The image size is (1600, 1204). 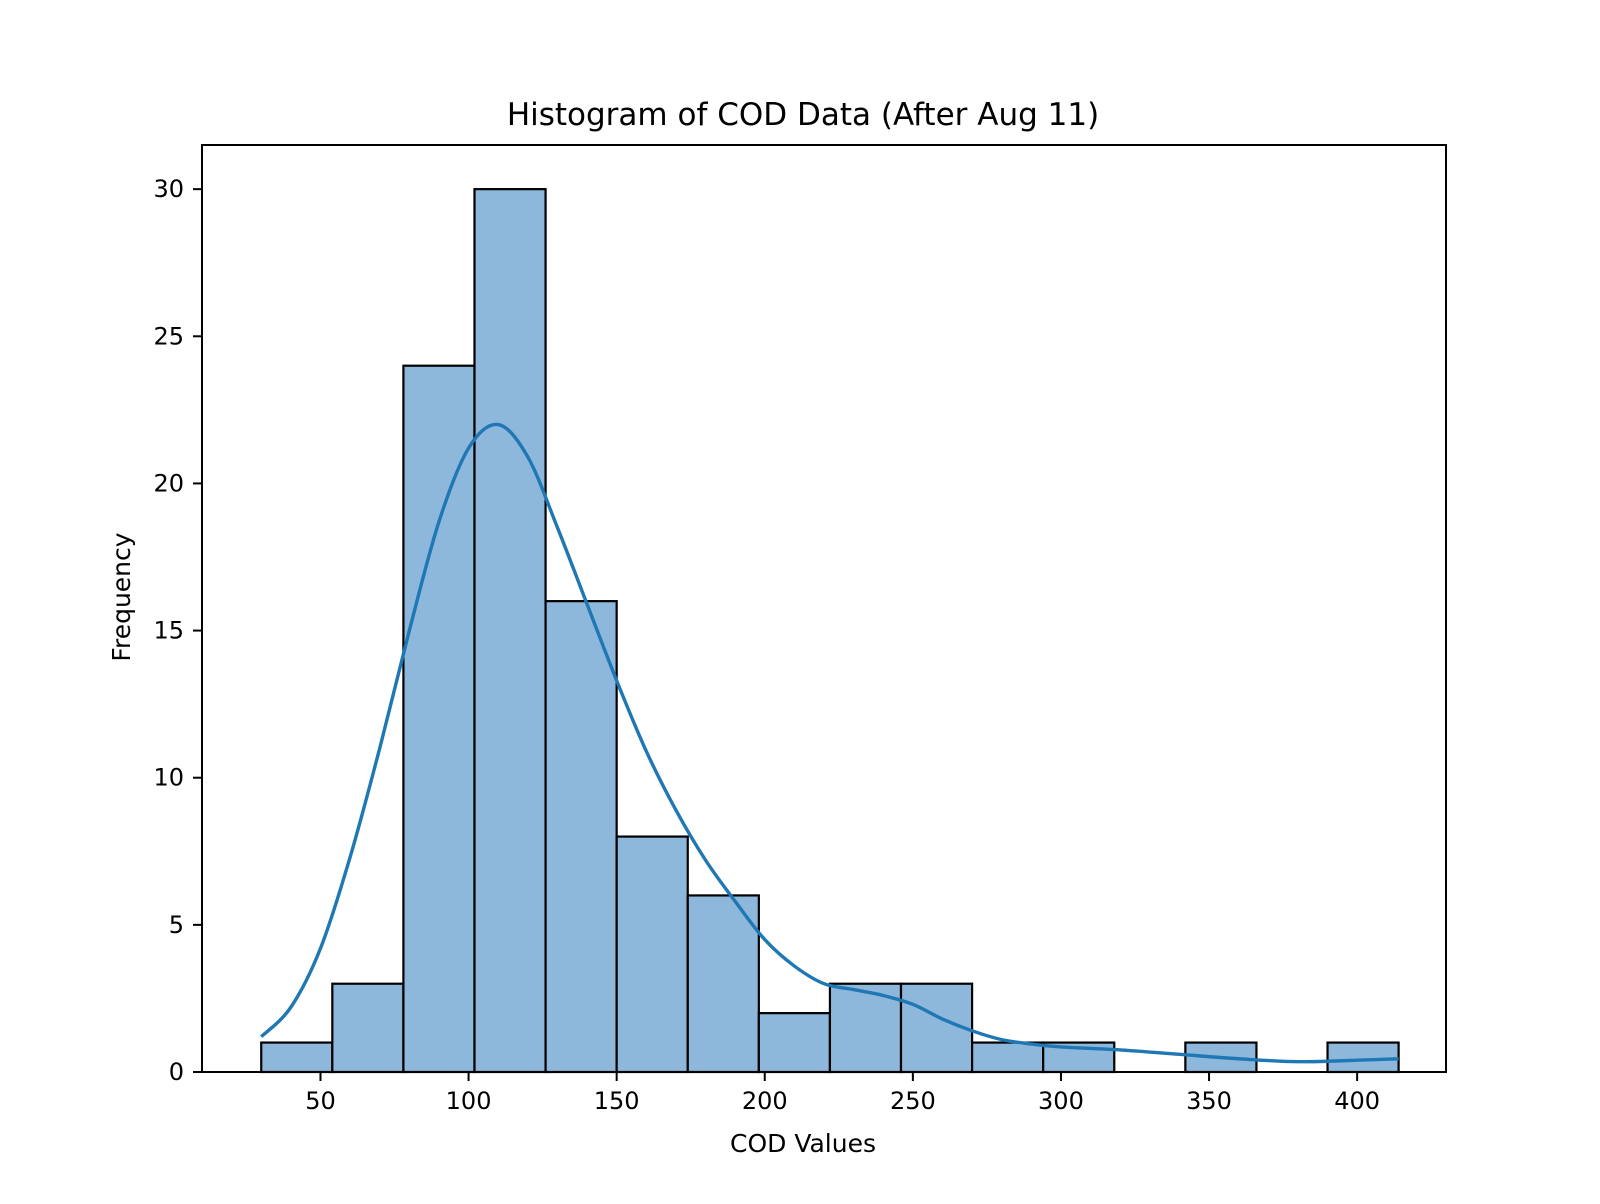 What do you see at coordinates (168, 631) in the screenshot?
I see `y-tick-label-15: 15` at bounding box center [168, 631].